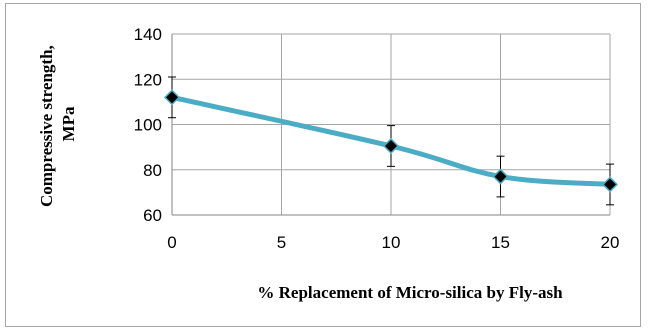 The width and height of the screenshot is (651, 334). I want to click on y-tick-label: 100, so click(148, 125).